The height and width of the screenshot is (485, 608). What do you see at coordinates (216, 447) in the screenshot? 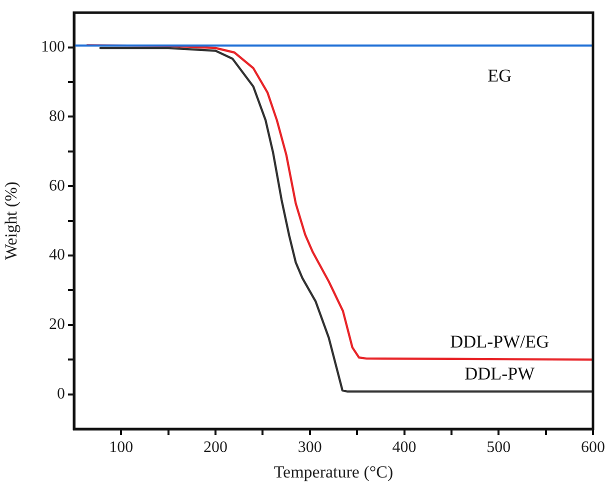
I see `x-tick-label: 200` at bounding box center [216, 447].